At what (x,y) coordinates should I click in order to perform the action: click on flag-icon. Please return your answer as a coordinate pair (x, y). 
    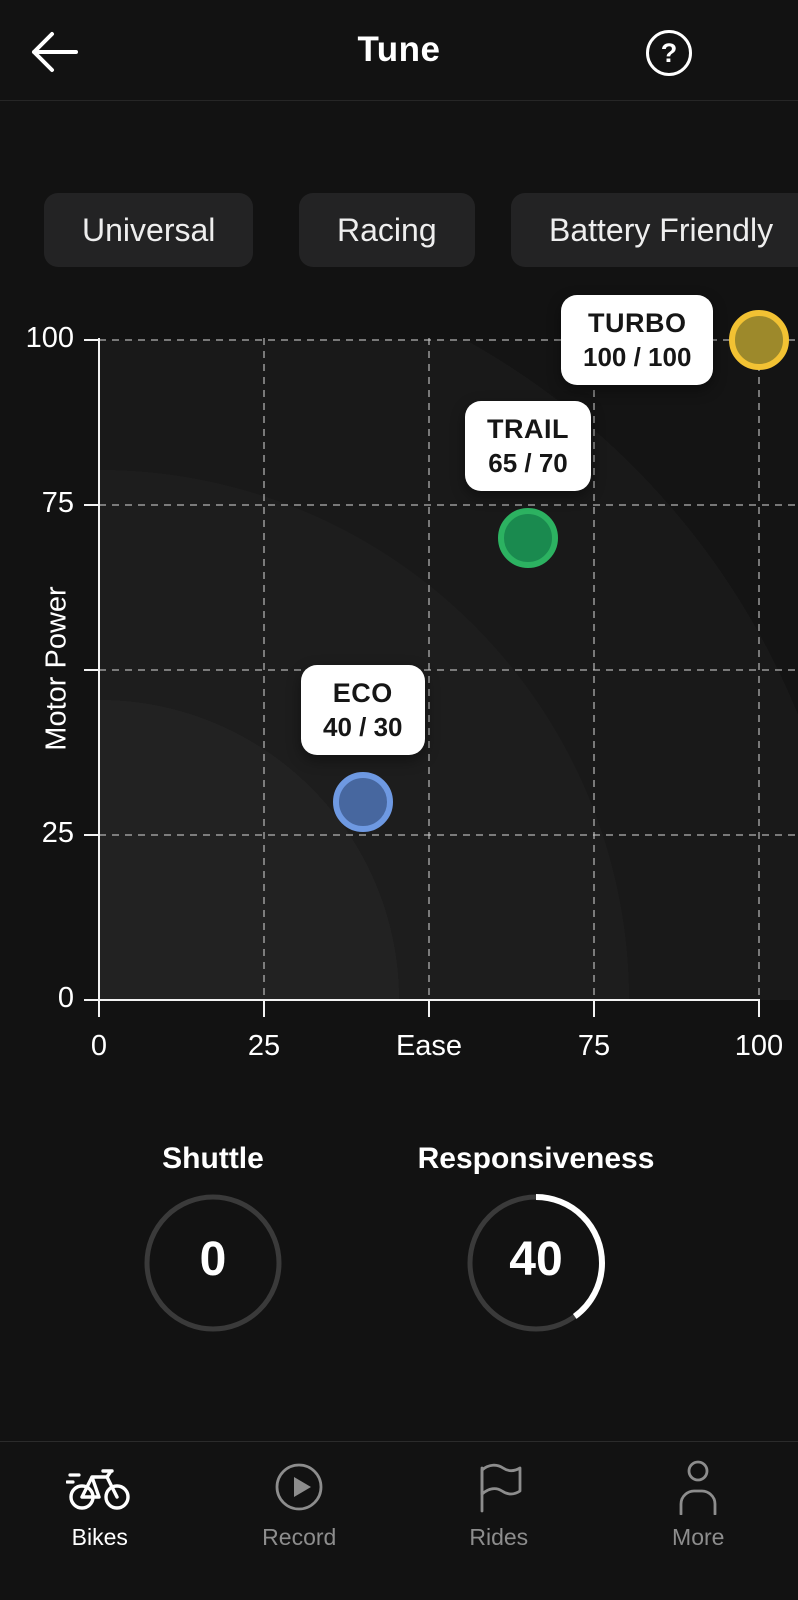
    Looking at the image, I should click on (499, 1487).